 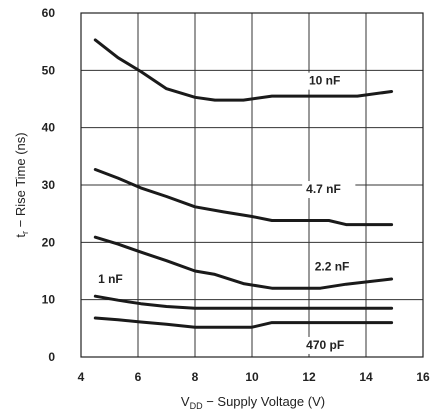 I want to click on x-tick-label: 14, so click(x=366, y=377).